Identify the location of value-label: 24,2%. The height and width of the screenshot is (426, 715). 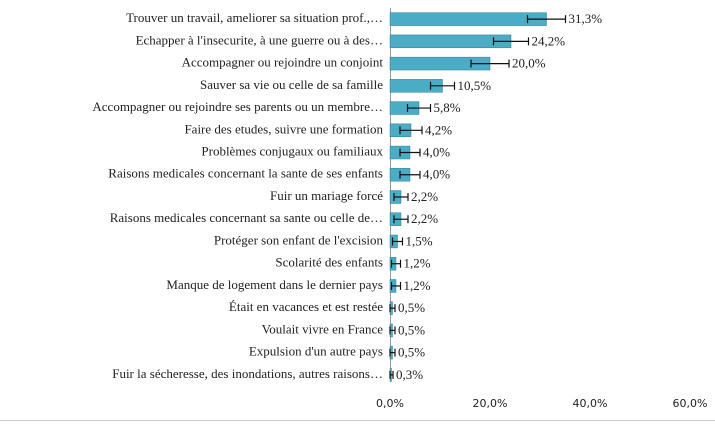
(549, 40).